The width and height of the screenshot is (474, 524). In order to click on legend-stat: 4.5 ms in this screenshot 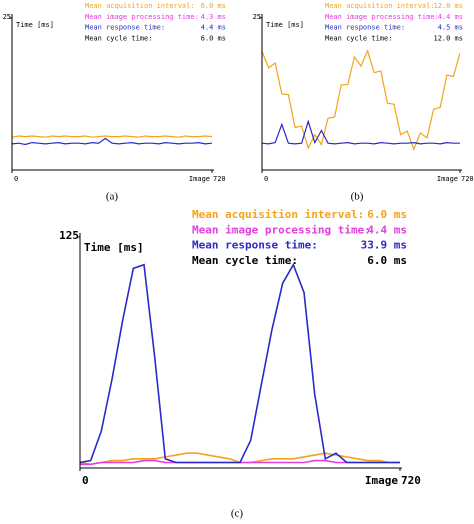, I will do `click(450, 28)`.